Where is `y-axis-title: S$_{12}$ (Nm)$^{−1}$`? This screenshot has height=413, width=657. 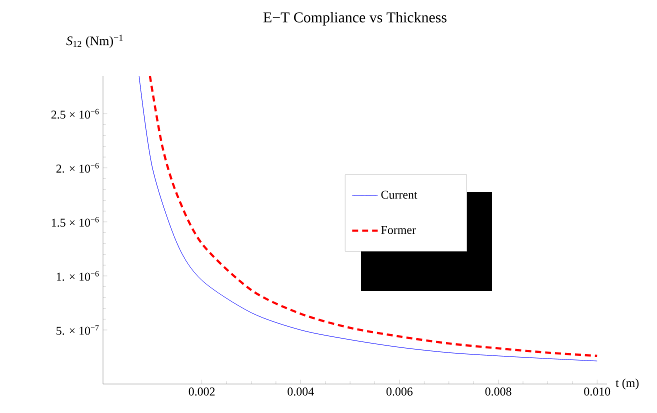 y-axis-title: S$_{12}$ (Nm)$^{−1}$ is located at coordinates (94, 41).